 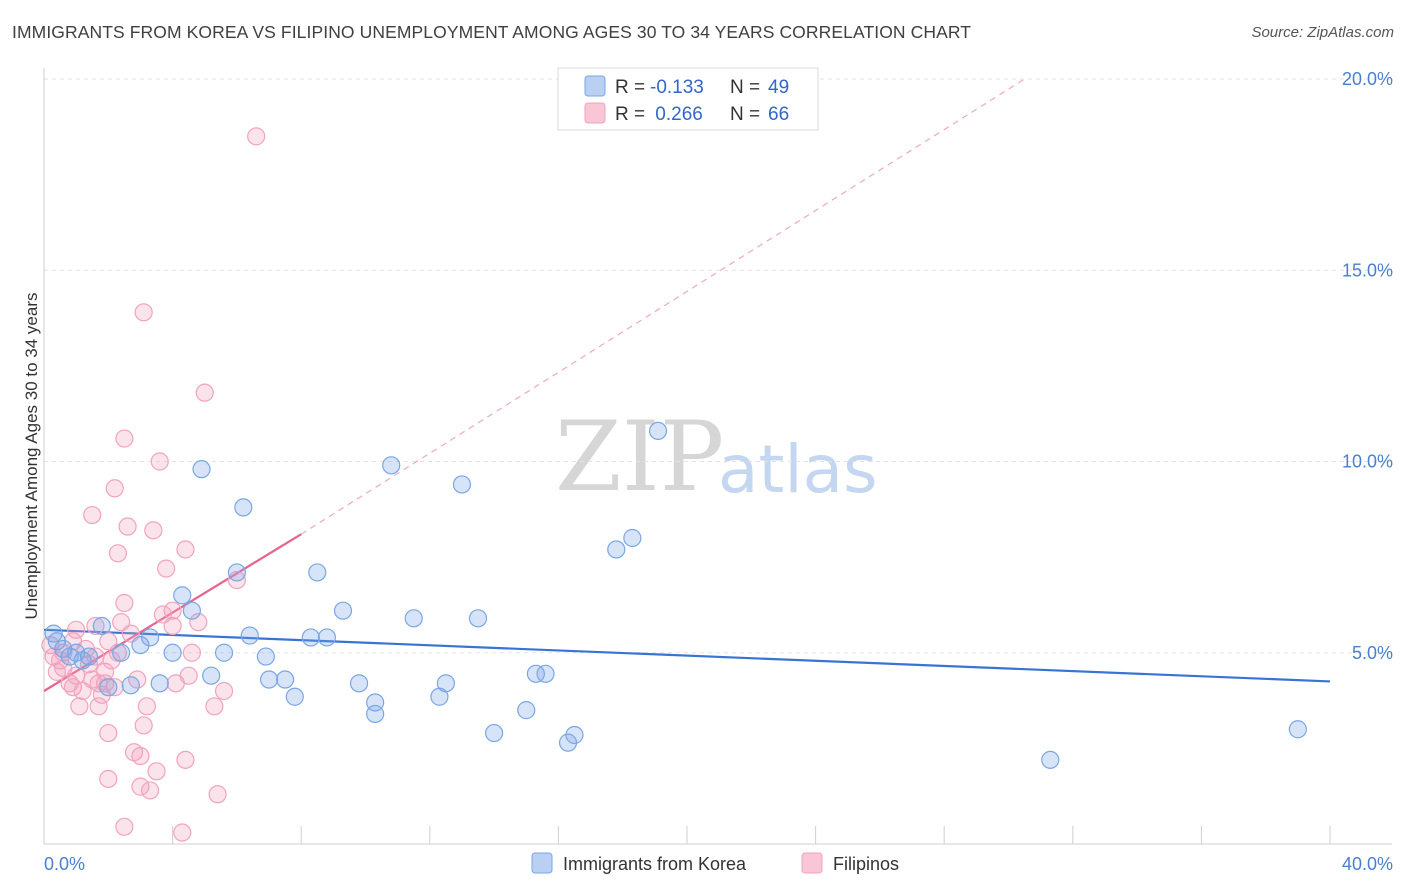 What do you see at coordinates (1367, 864) in the screenshot?
I see `x-tick-label-1: 40.0%` at bounding box center [1367, 864].